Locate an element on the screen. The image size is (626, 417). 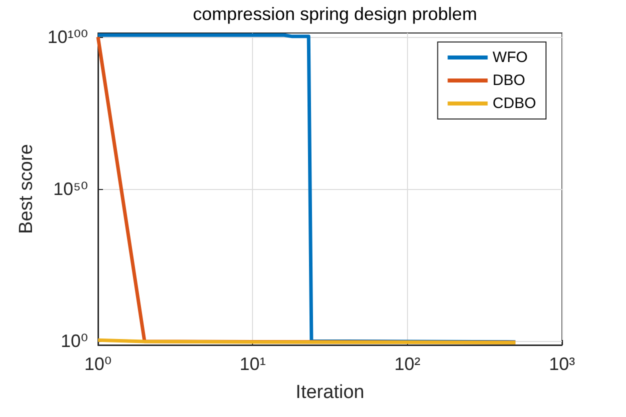
y-axis-title: Best score is located at coordinates (26, 189).